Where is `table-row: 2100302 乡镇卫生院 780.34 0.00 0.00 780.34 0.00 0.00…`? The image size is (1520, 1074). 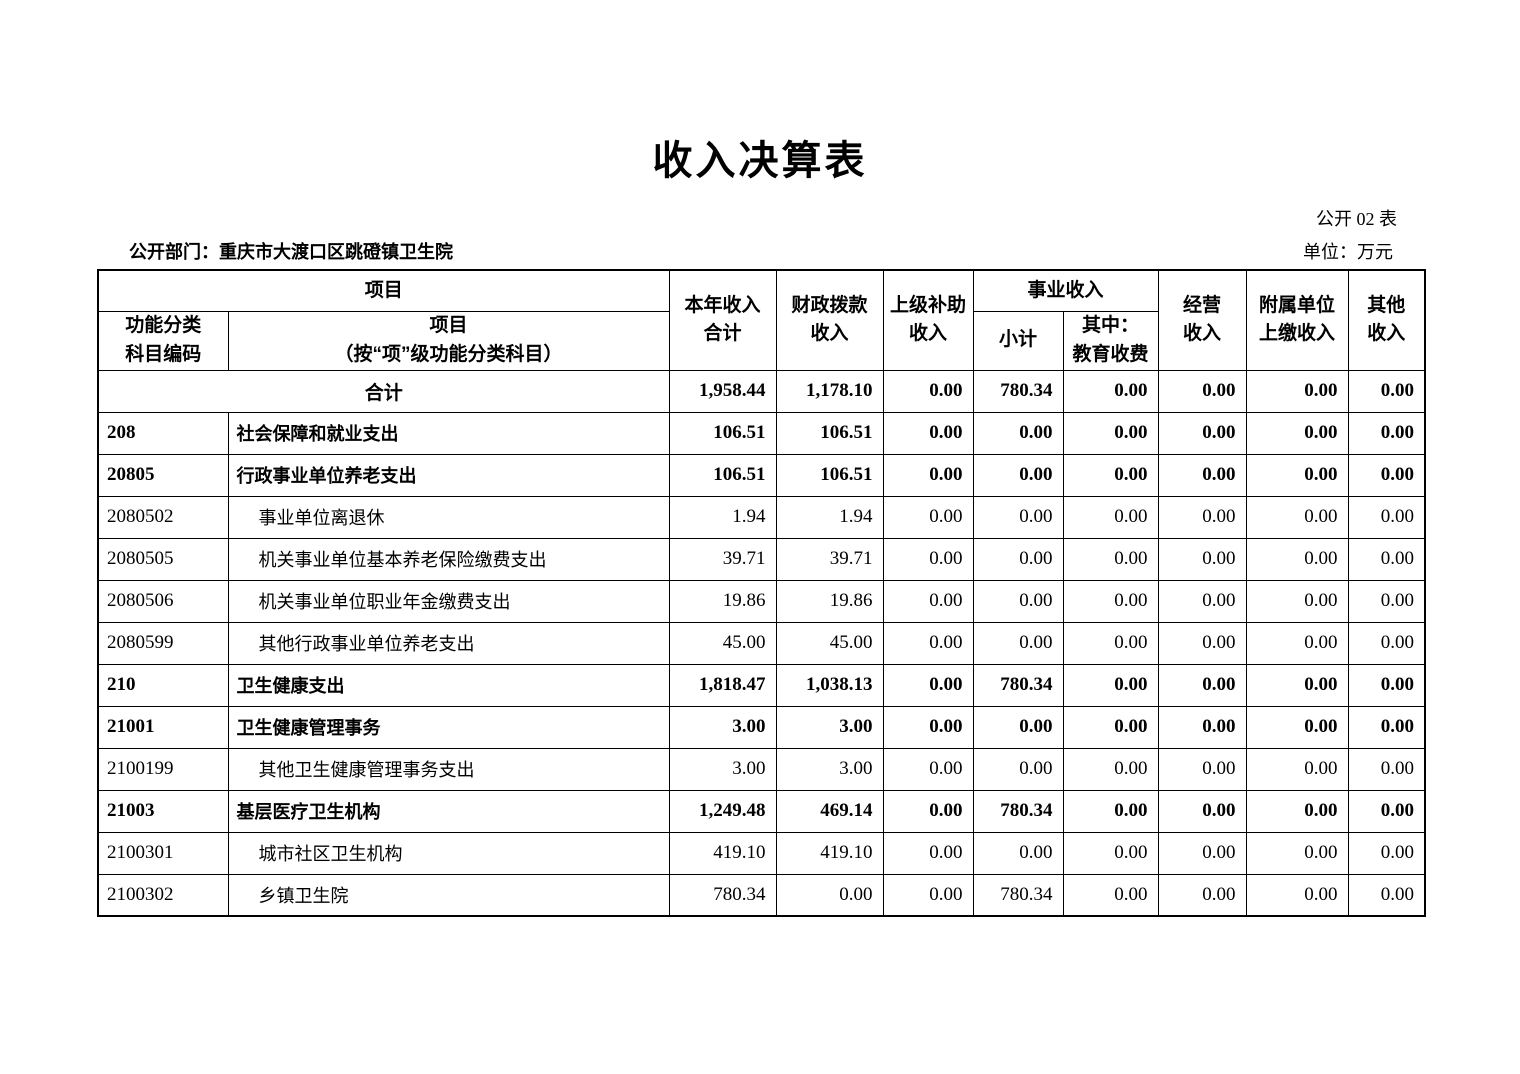
table-row: 2100302 乡镇卫生院 780.34 0.00 0.00 780.34 0.00 0.00… is located at coordinates (761, 895).